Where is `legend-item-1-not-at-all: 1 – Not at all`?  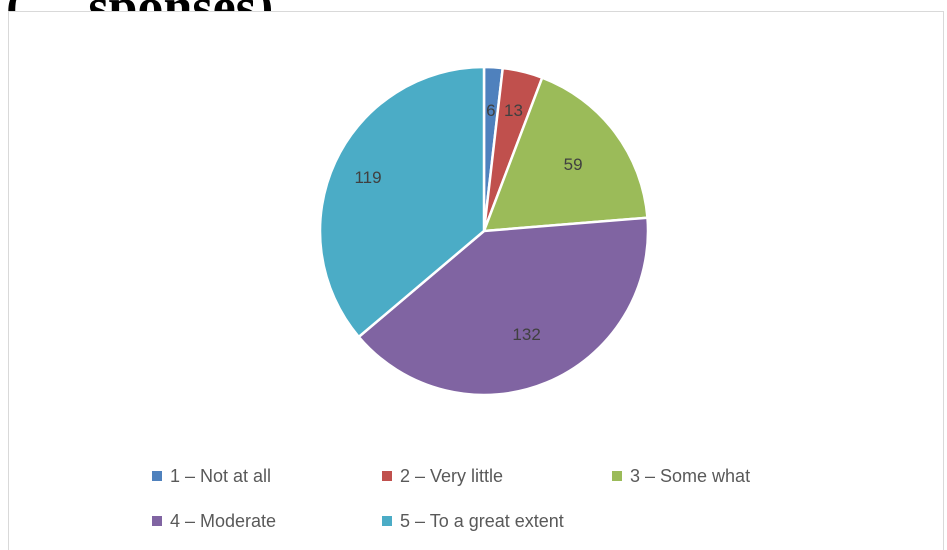 legend-item-1-not-at-all: 1 – Not at all is located at coordinates (211, 476).